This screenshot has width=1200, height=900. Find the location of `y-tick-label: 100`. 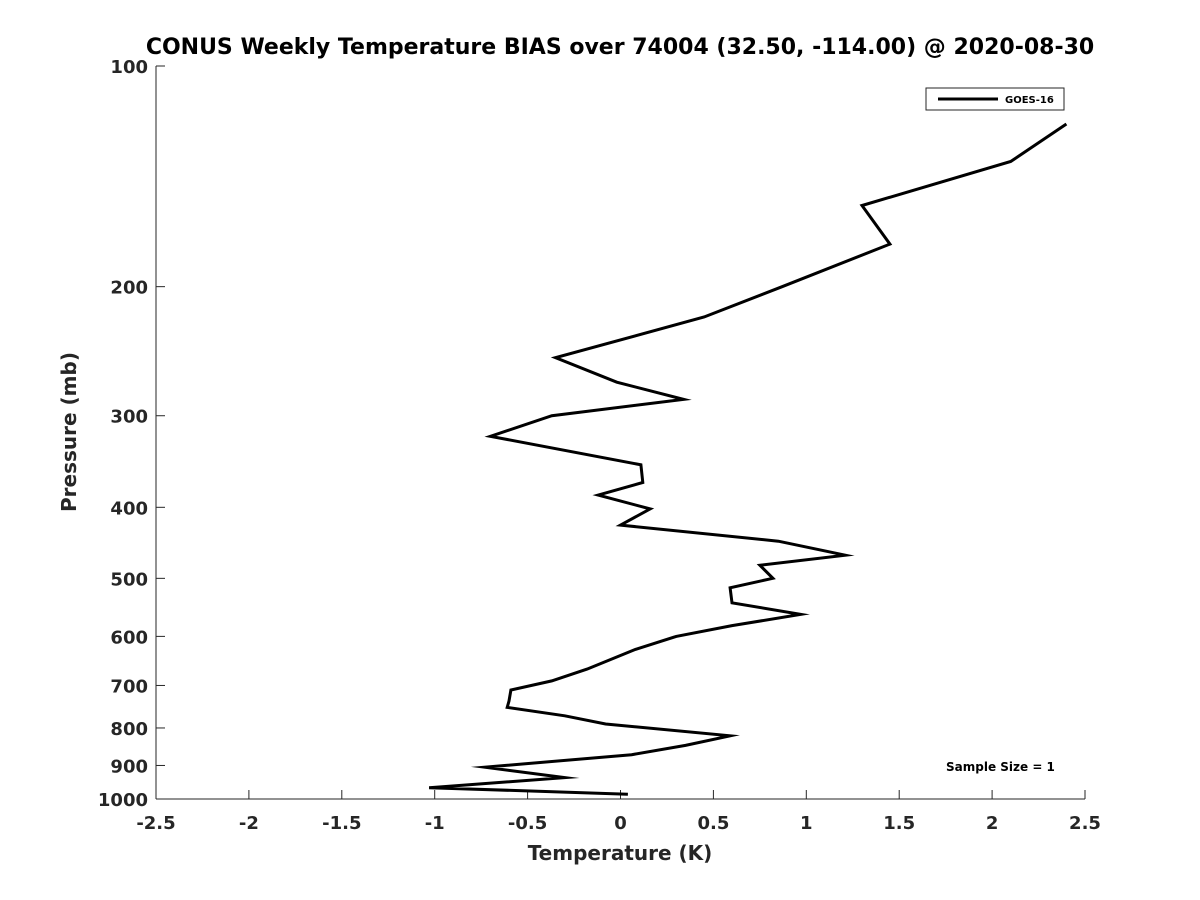

y-tick-label: 100 is located at coordinates (129, 67).